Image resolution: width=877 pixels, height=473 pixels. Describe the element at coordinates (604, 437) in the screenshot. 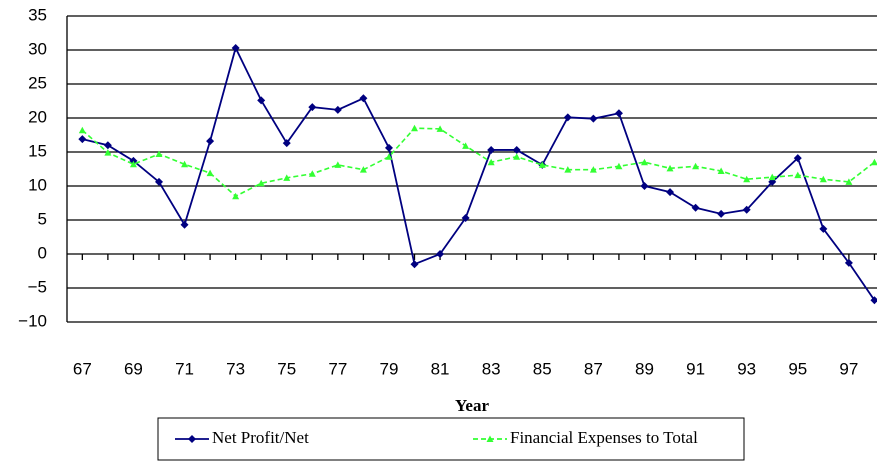

I see `legend-label: Financial Expenses to Total` at that location.